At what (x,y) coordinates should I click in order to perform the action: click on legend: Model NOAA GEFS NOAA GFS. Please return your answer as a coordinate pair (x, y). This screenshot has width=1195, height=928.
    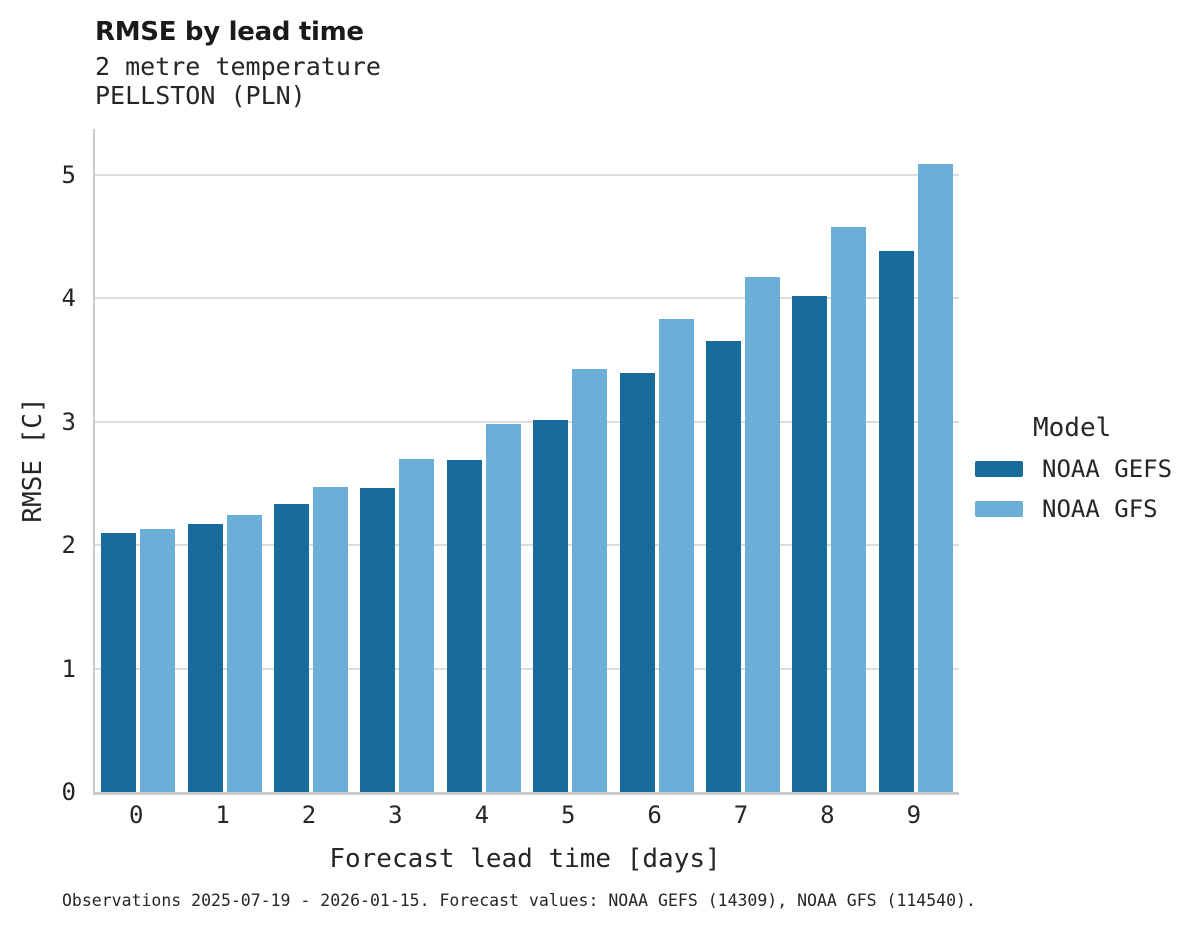
    Looking at the image, I should click on (1073, 468).